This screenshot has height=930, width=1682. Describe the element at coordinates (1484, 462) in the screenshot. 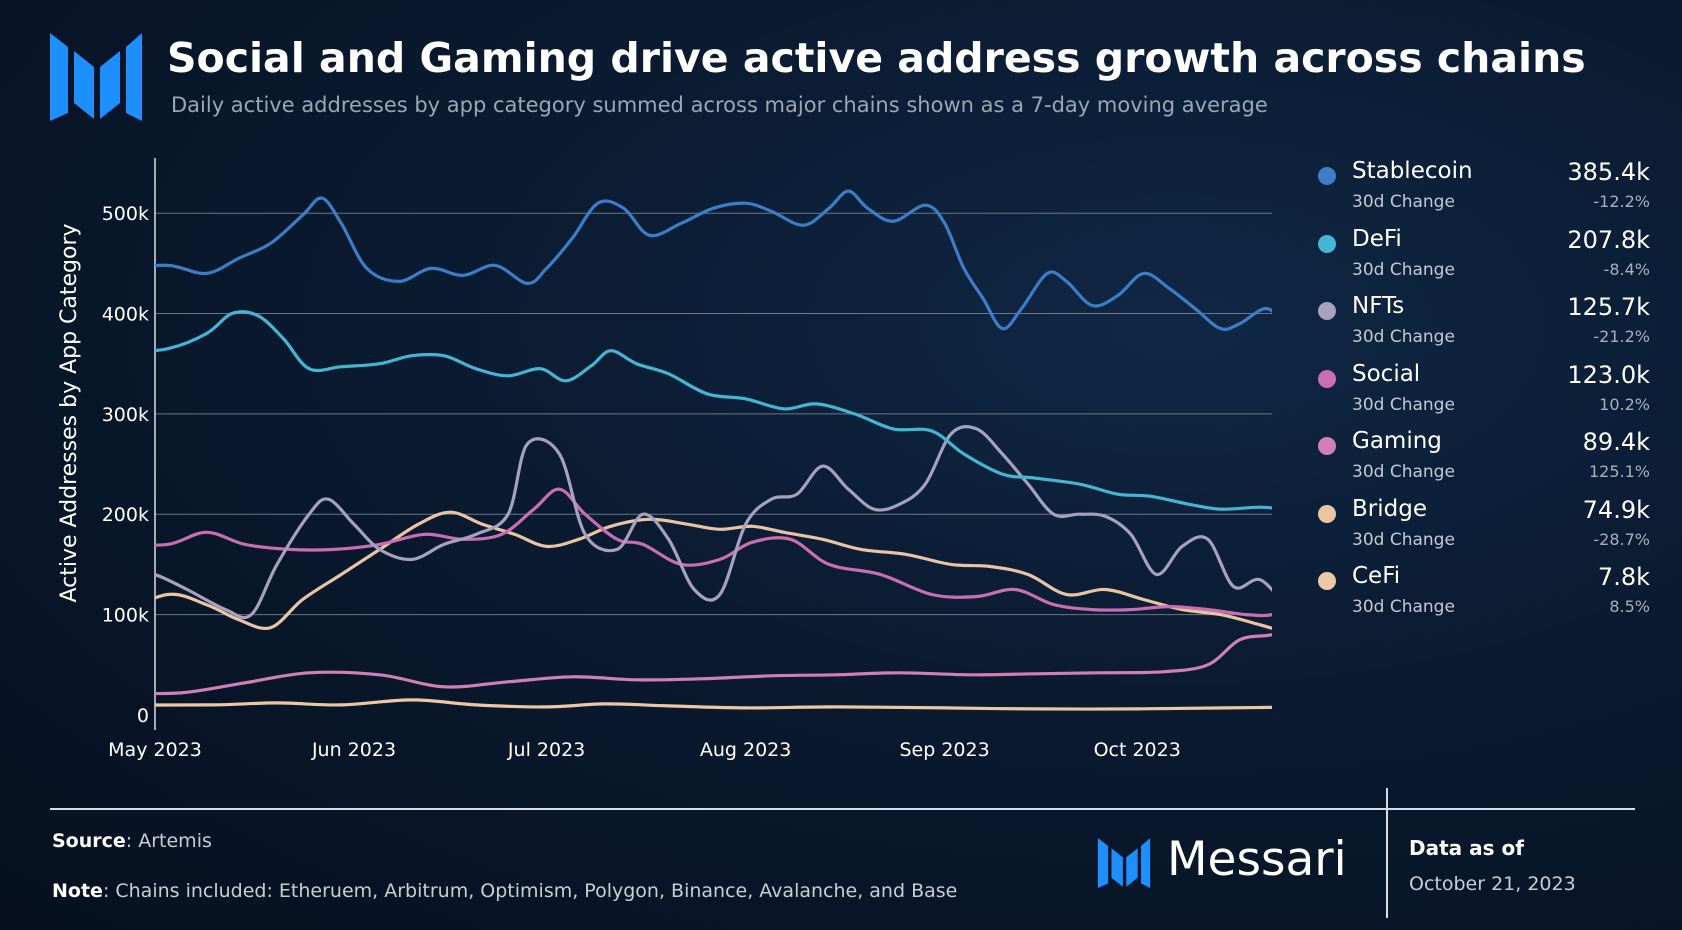

I see `legend-item-gaming: Gaming 30d Change 89.4k 125.1%` at that location.